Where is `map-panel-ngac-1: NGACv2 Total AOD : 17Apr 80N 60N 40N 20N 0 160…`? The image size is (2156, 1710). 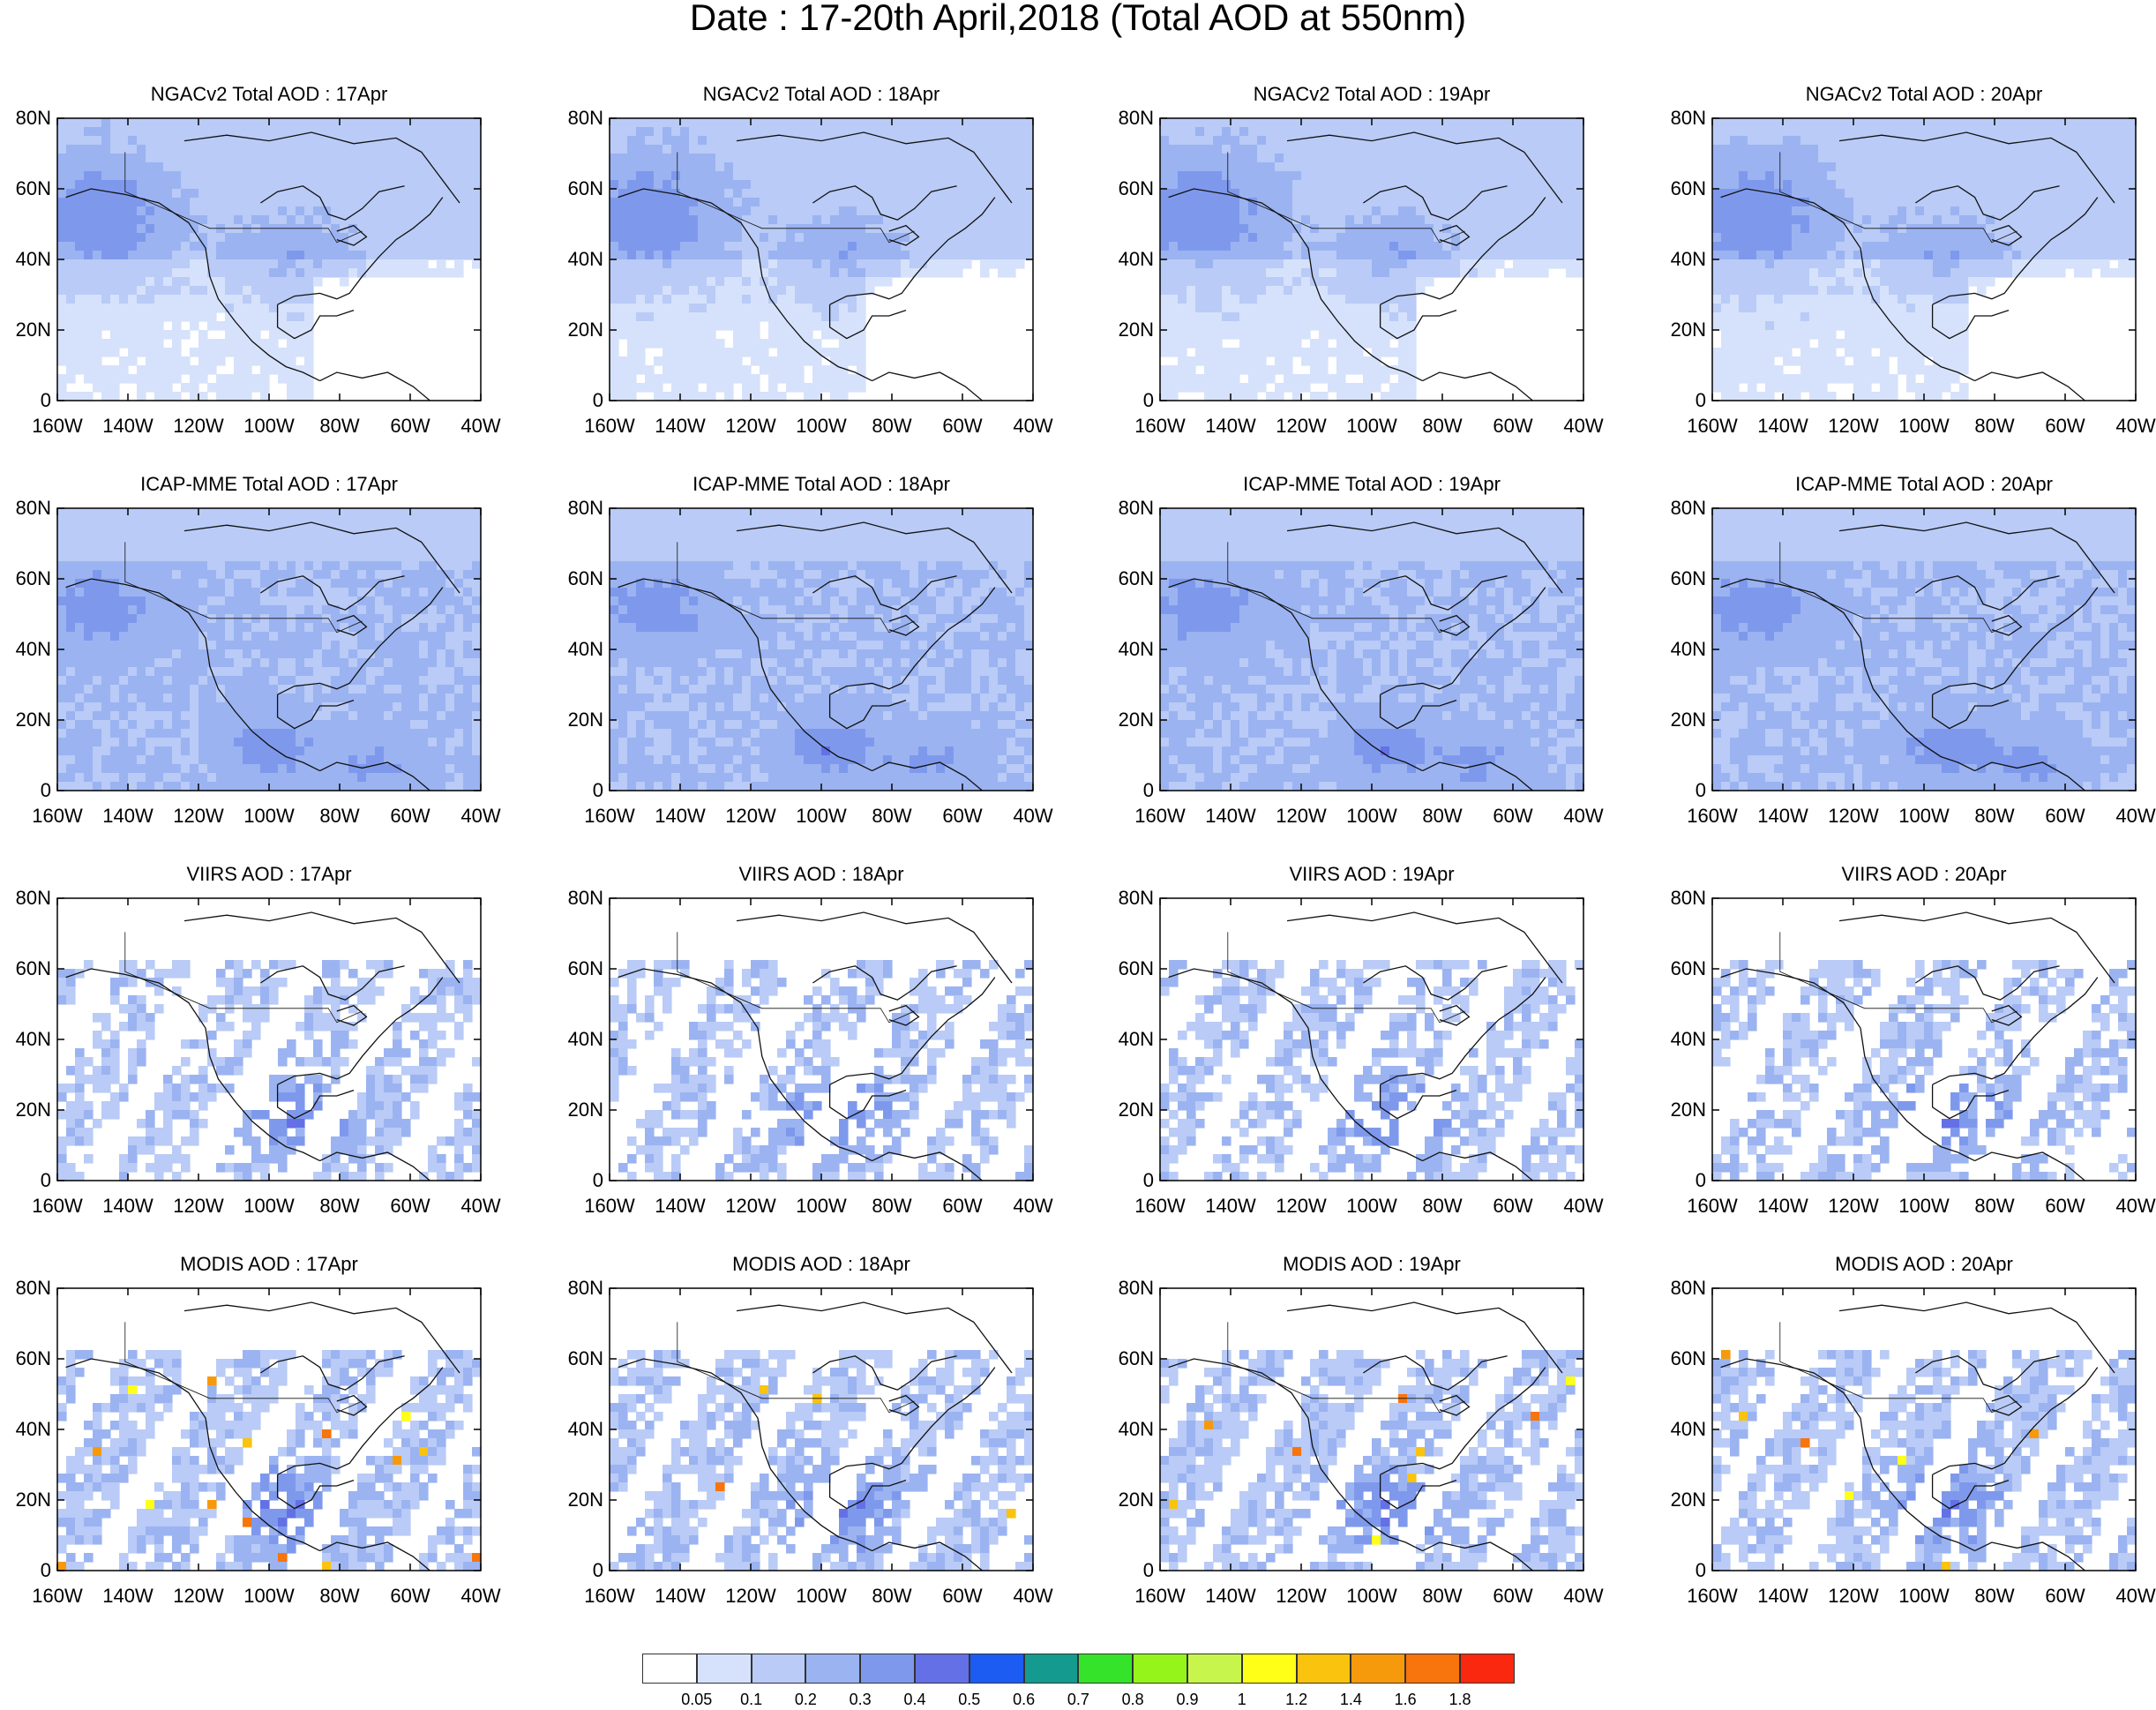 map-panel-ngac-1: NGACv2 Total AOD : 17Apr 80N 60N 40N 20N 0 160… is located at coordinates (264, 272).